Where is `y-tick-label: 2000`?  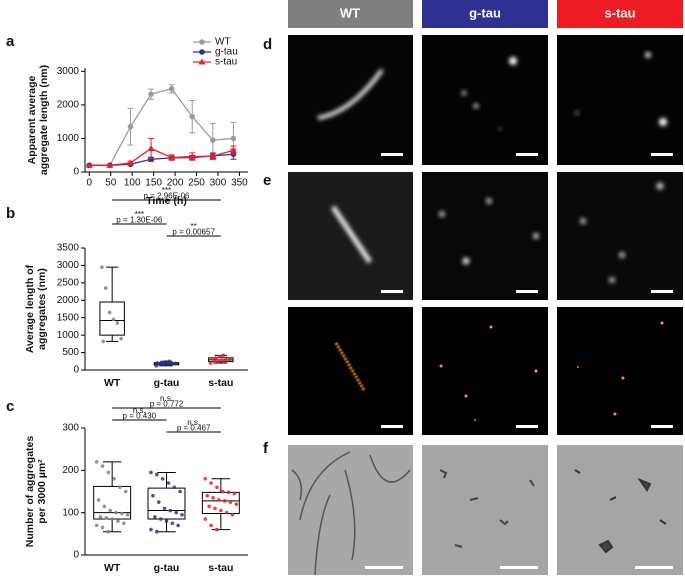
y-tick-label: 2000 is located at coordinates (68, 105).